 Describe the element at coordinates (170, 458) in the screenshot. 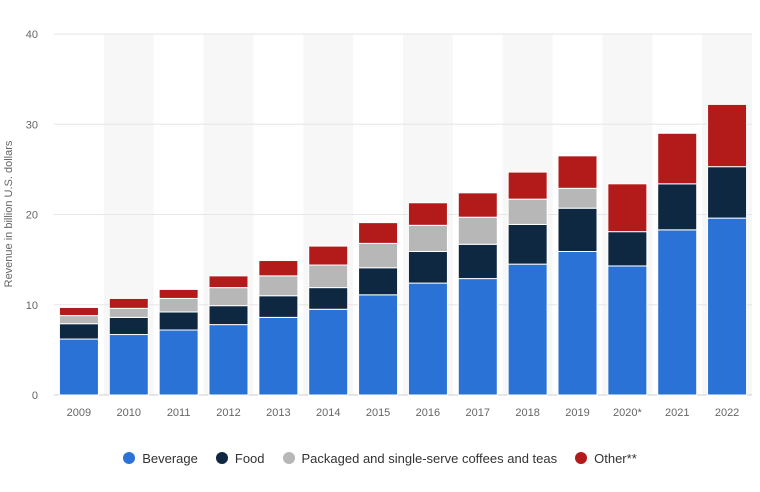

I see `legend-label: Beverage` at that location.